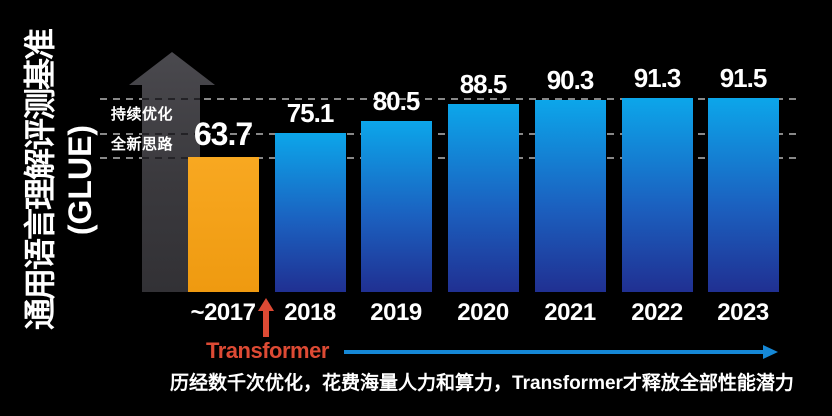 The width and height of the screenshot is (832, 416). I want to click on bar-~2017, so click(223, 224).